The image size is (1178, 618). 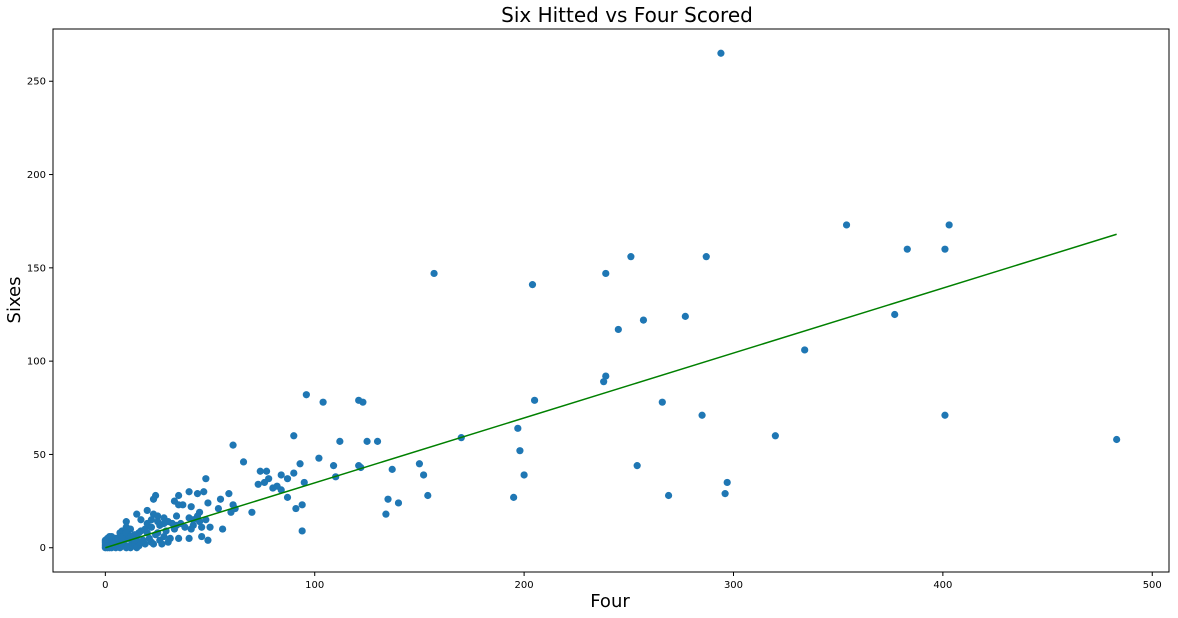 What do you see at coordinates (1152, 585) in the screenshot?
I see `x-tick-label: 500` at bounding box center [1152, 585].